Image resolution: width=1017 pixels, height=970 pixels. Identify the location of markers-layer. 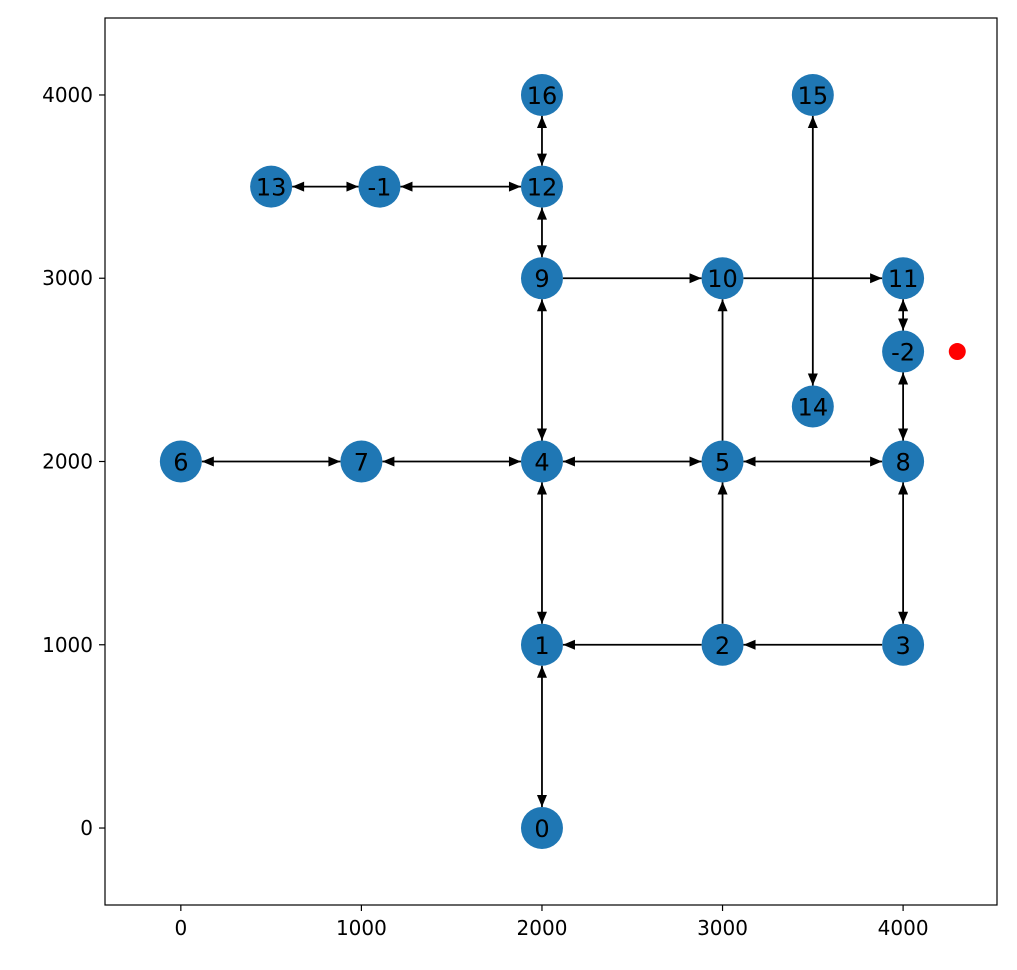
(957, 352).